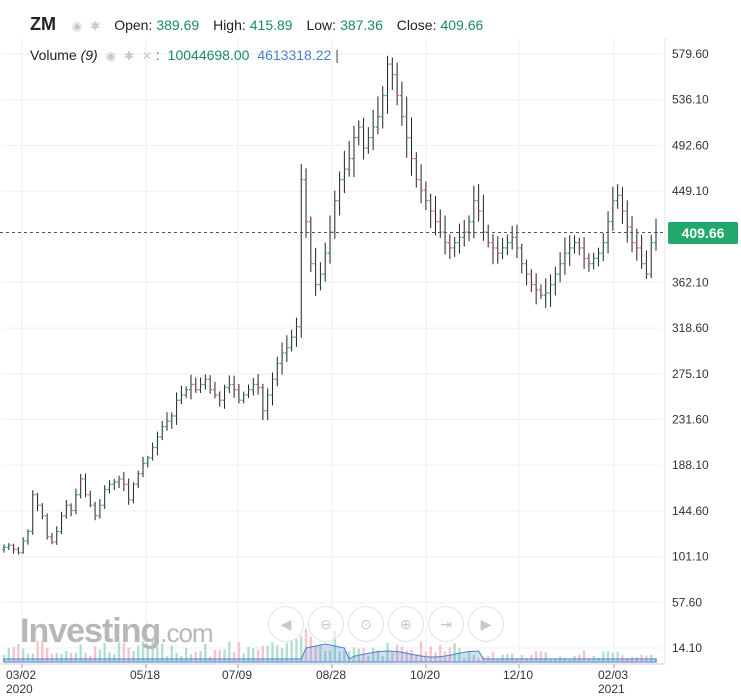  I want to click on y-tick-label: 362.10, so click(690, 282).